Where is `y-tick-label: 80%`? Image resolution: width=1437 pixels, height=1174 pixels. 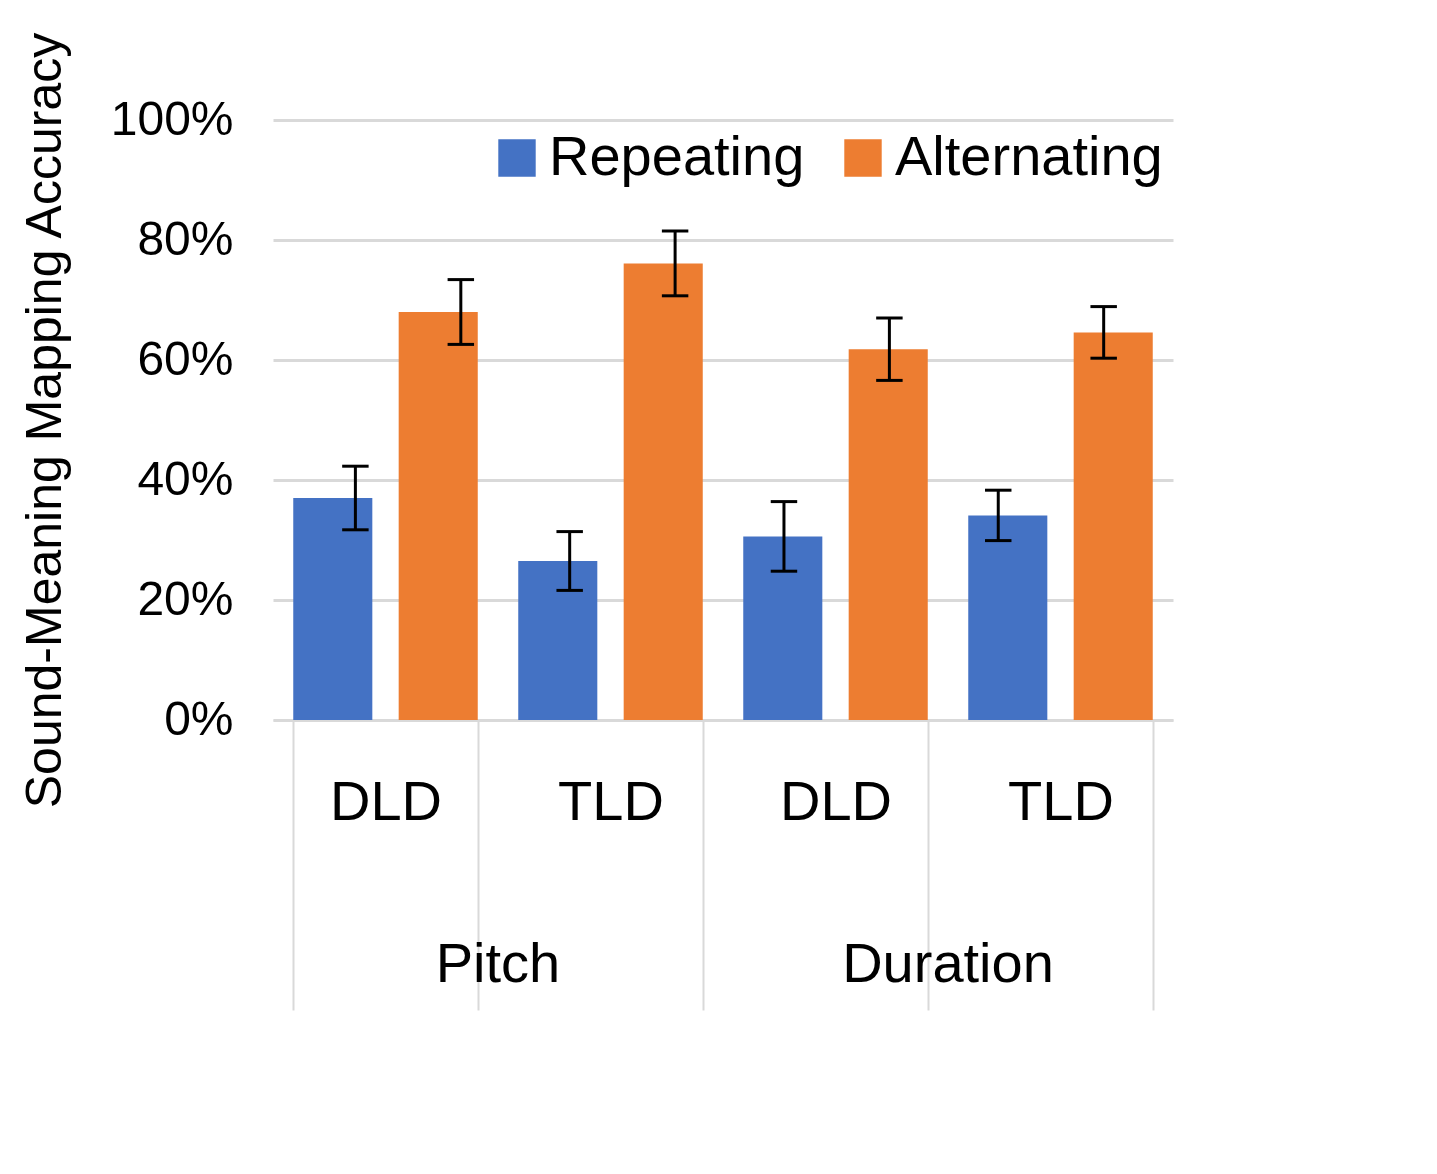 y-tick-label: 80% is located at coordinates (185, 238).